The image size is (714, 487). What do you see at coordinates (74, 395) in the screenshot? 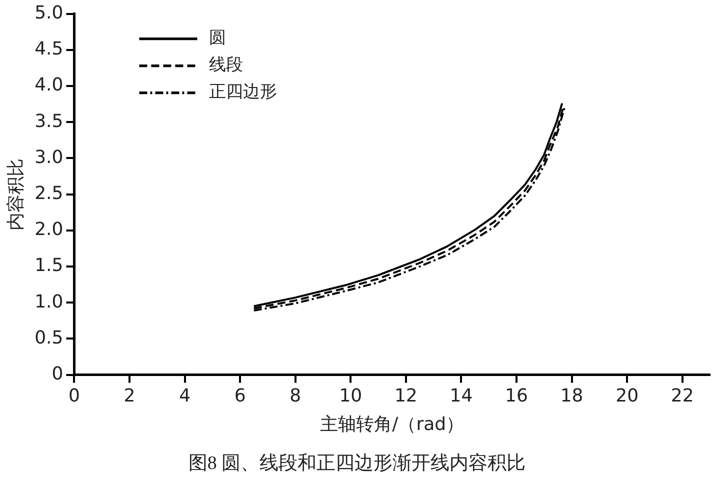
I see `x-tick-label: 0` at bounding box center [74, 395].